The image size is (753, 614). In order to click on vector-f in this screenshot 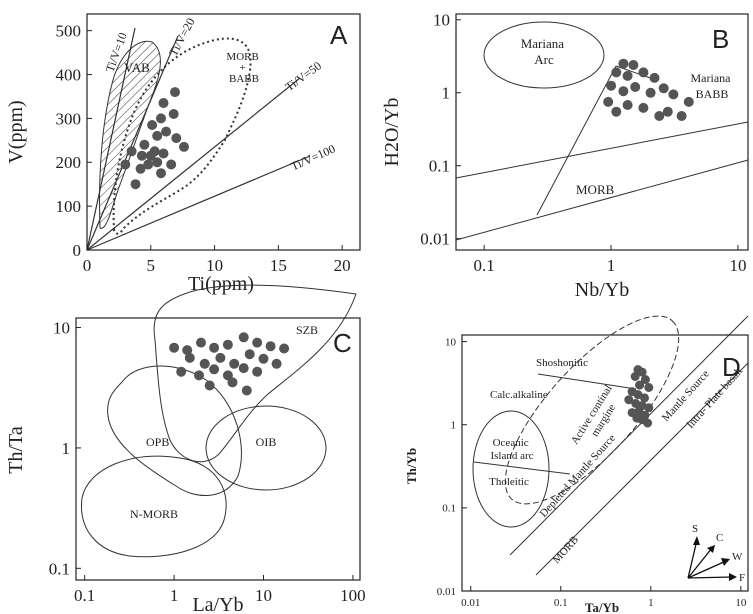, I will do `click(710, 577)`.